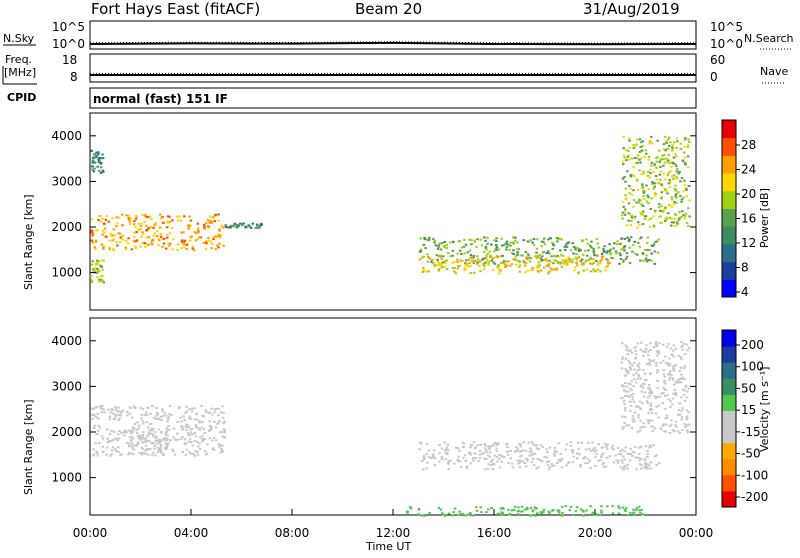  Describe the element at coordinates (28, 447) in the screenshot. I see `velocity-ylabel: Slant Range [km]` at that location.